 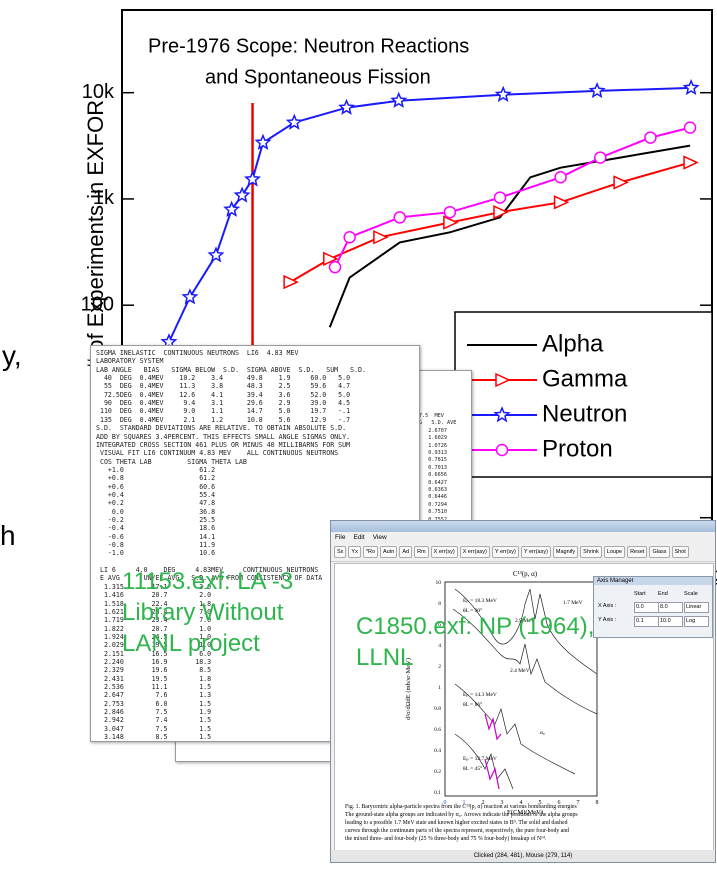 What do you see at coordinates (525, 574) in the screenshot?
I see `plot-title: C¹³(p, α)` at bounding box center [525, 574].